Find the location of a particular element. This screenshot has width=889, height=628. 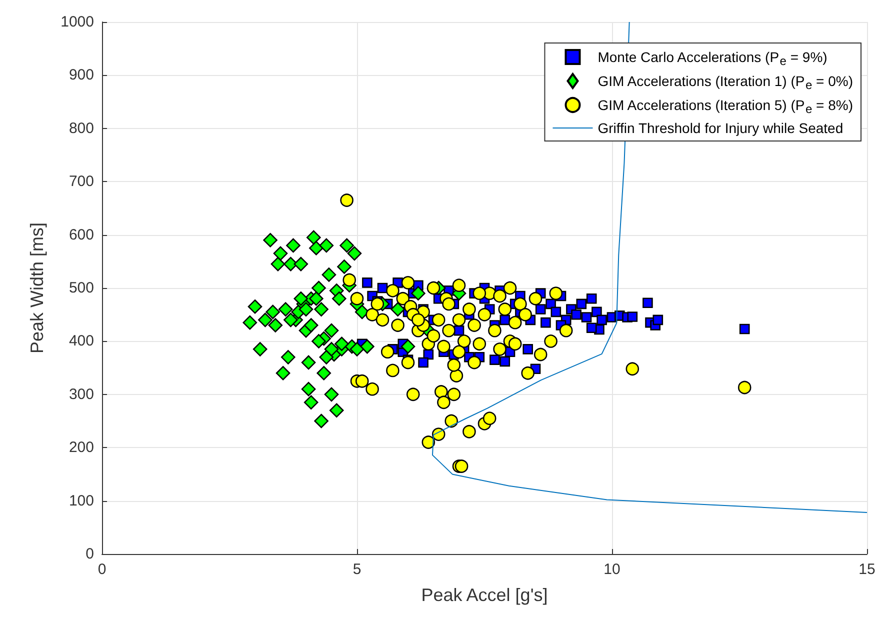

y-tick-label: 800 is located at coordinates (81, 128).